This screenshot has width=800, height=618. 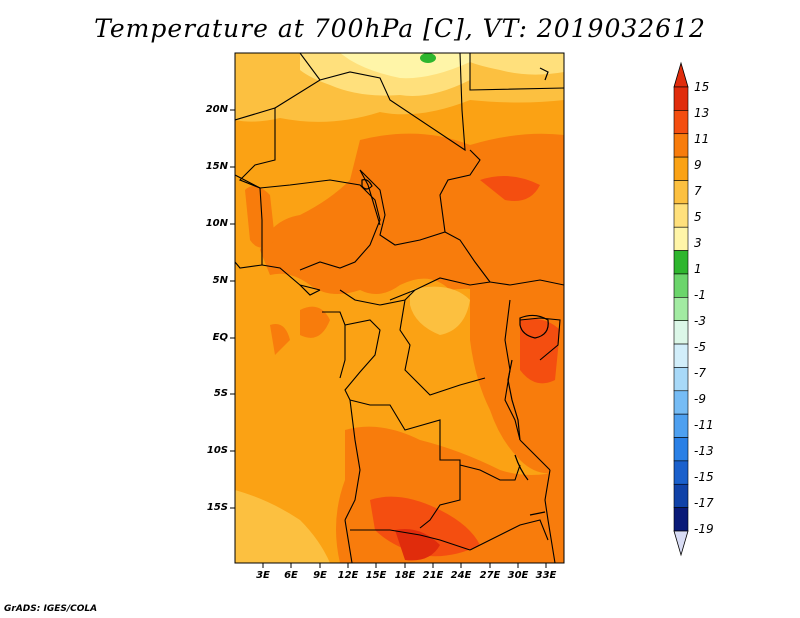 I want to click on colorbar-label: 1, so click(x=698, y=269).